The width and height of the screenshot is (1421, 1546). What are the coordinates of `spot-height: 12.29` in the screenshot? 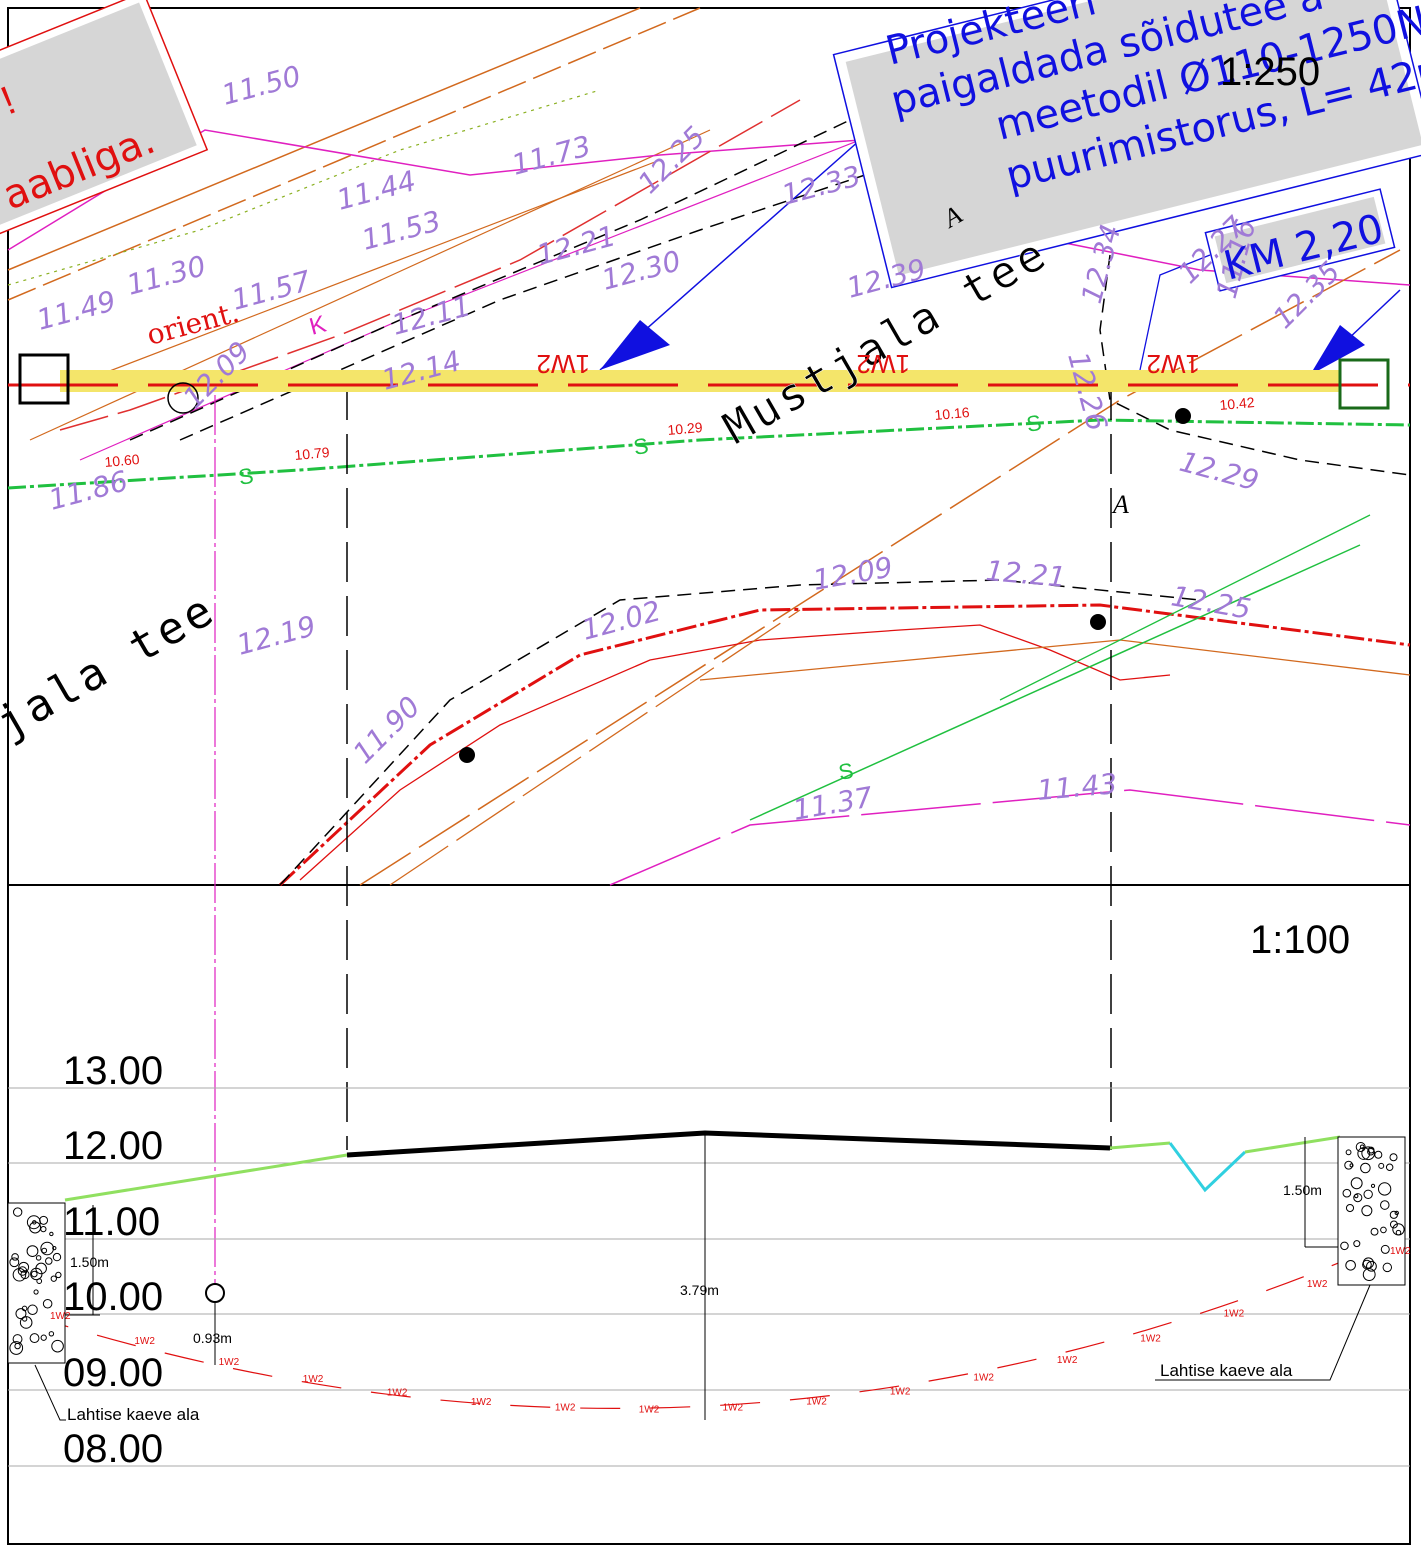 It's located at (1219, 471).